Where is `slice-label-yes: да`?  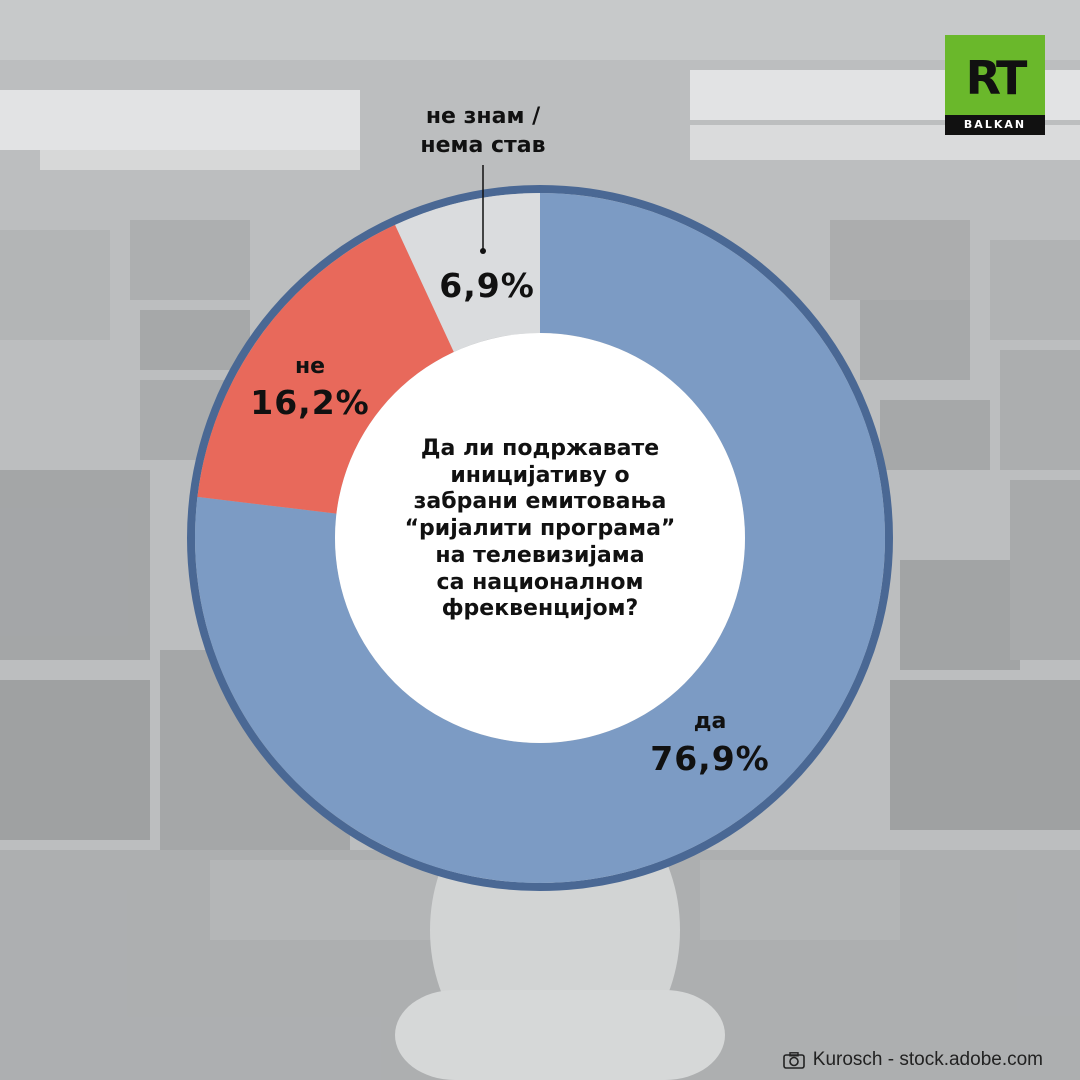 slice-label-yes: да is located at coordinates (710, 721).